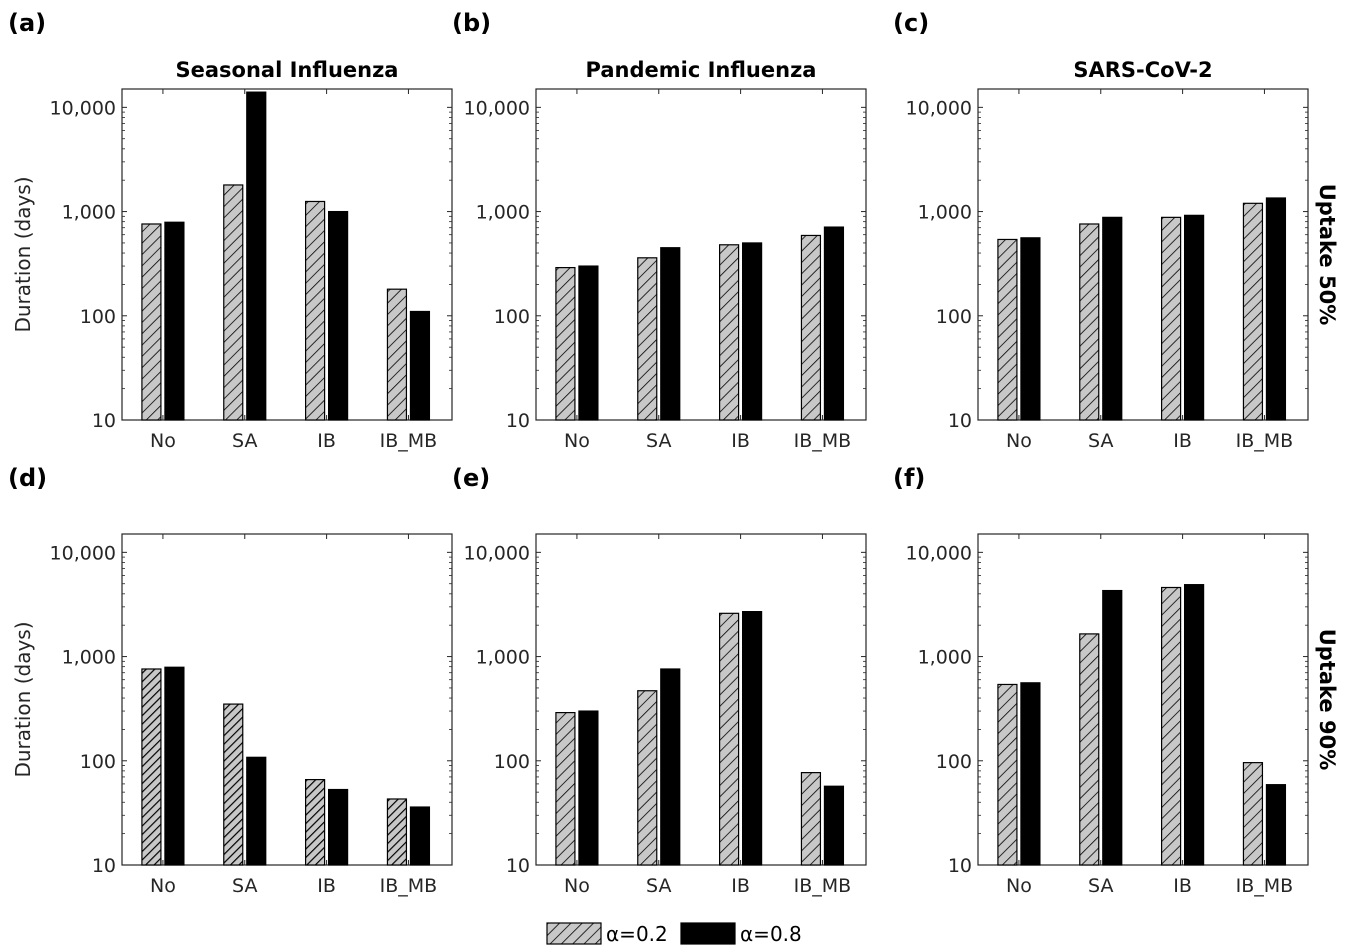  Describe the element at coordinates (1142, 70) in the screenshot. I see `panel-title: SARS-CoV-2` at that location.